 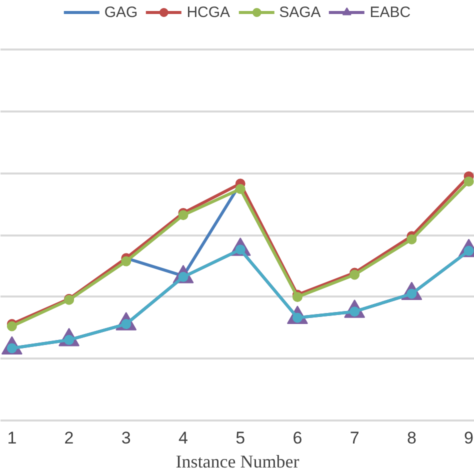 I want to click on legend-label: SAGA, so click(x=300, y=12).